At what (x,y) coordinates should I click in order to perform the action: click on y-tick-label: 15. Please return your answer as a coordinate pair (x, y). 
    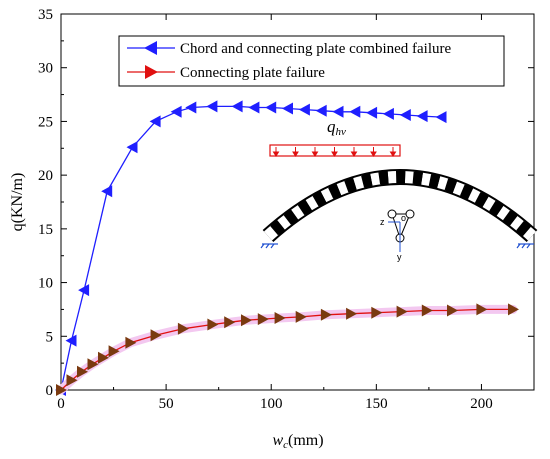
    Looking at the image, I should click on (45, 230).